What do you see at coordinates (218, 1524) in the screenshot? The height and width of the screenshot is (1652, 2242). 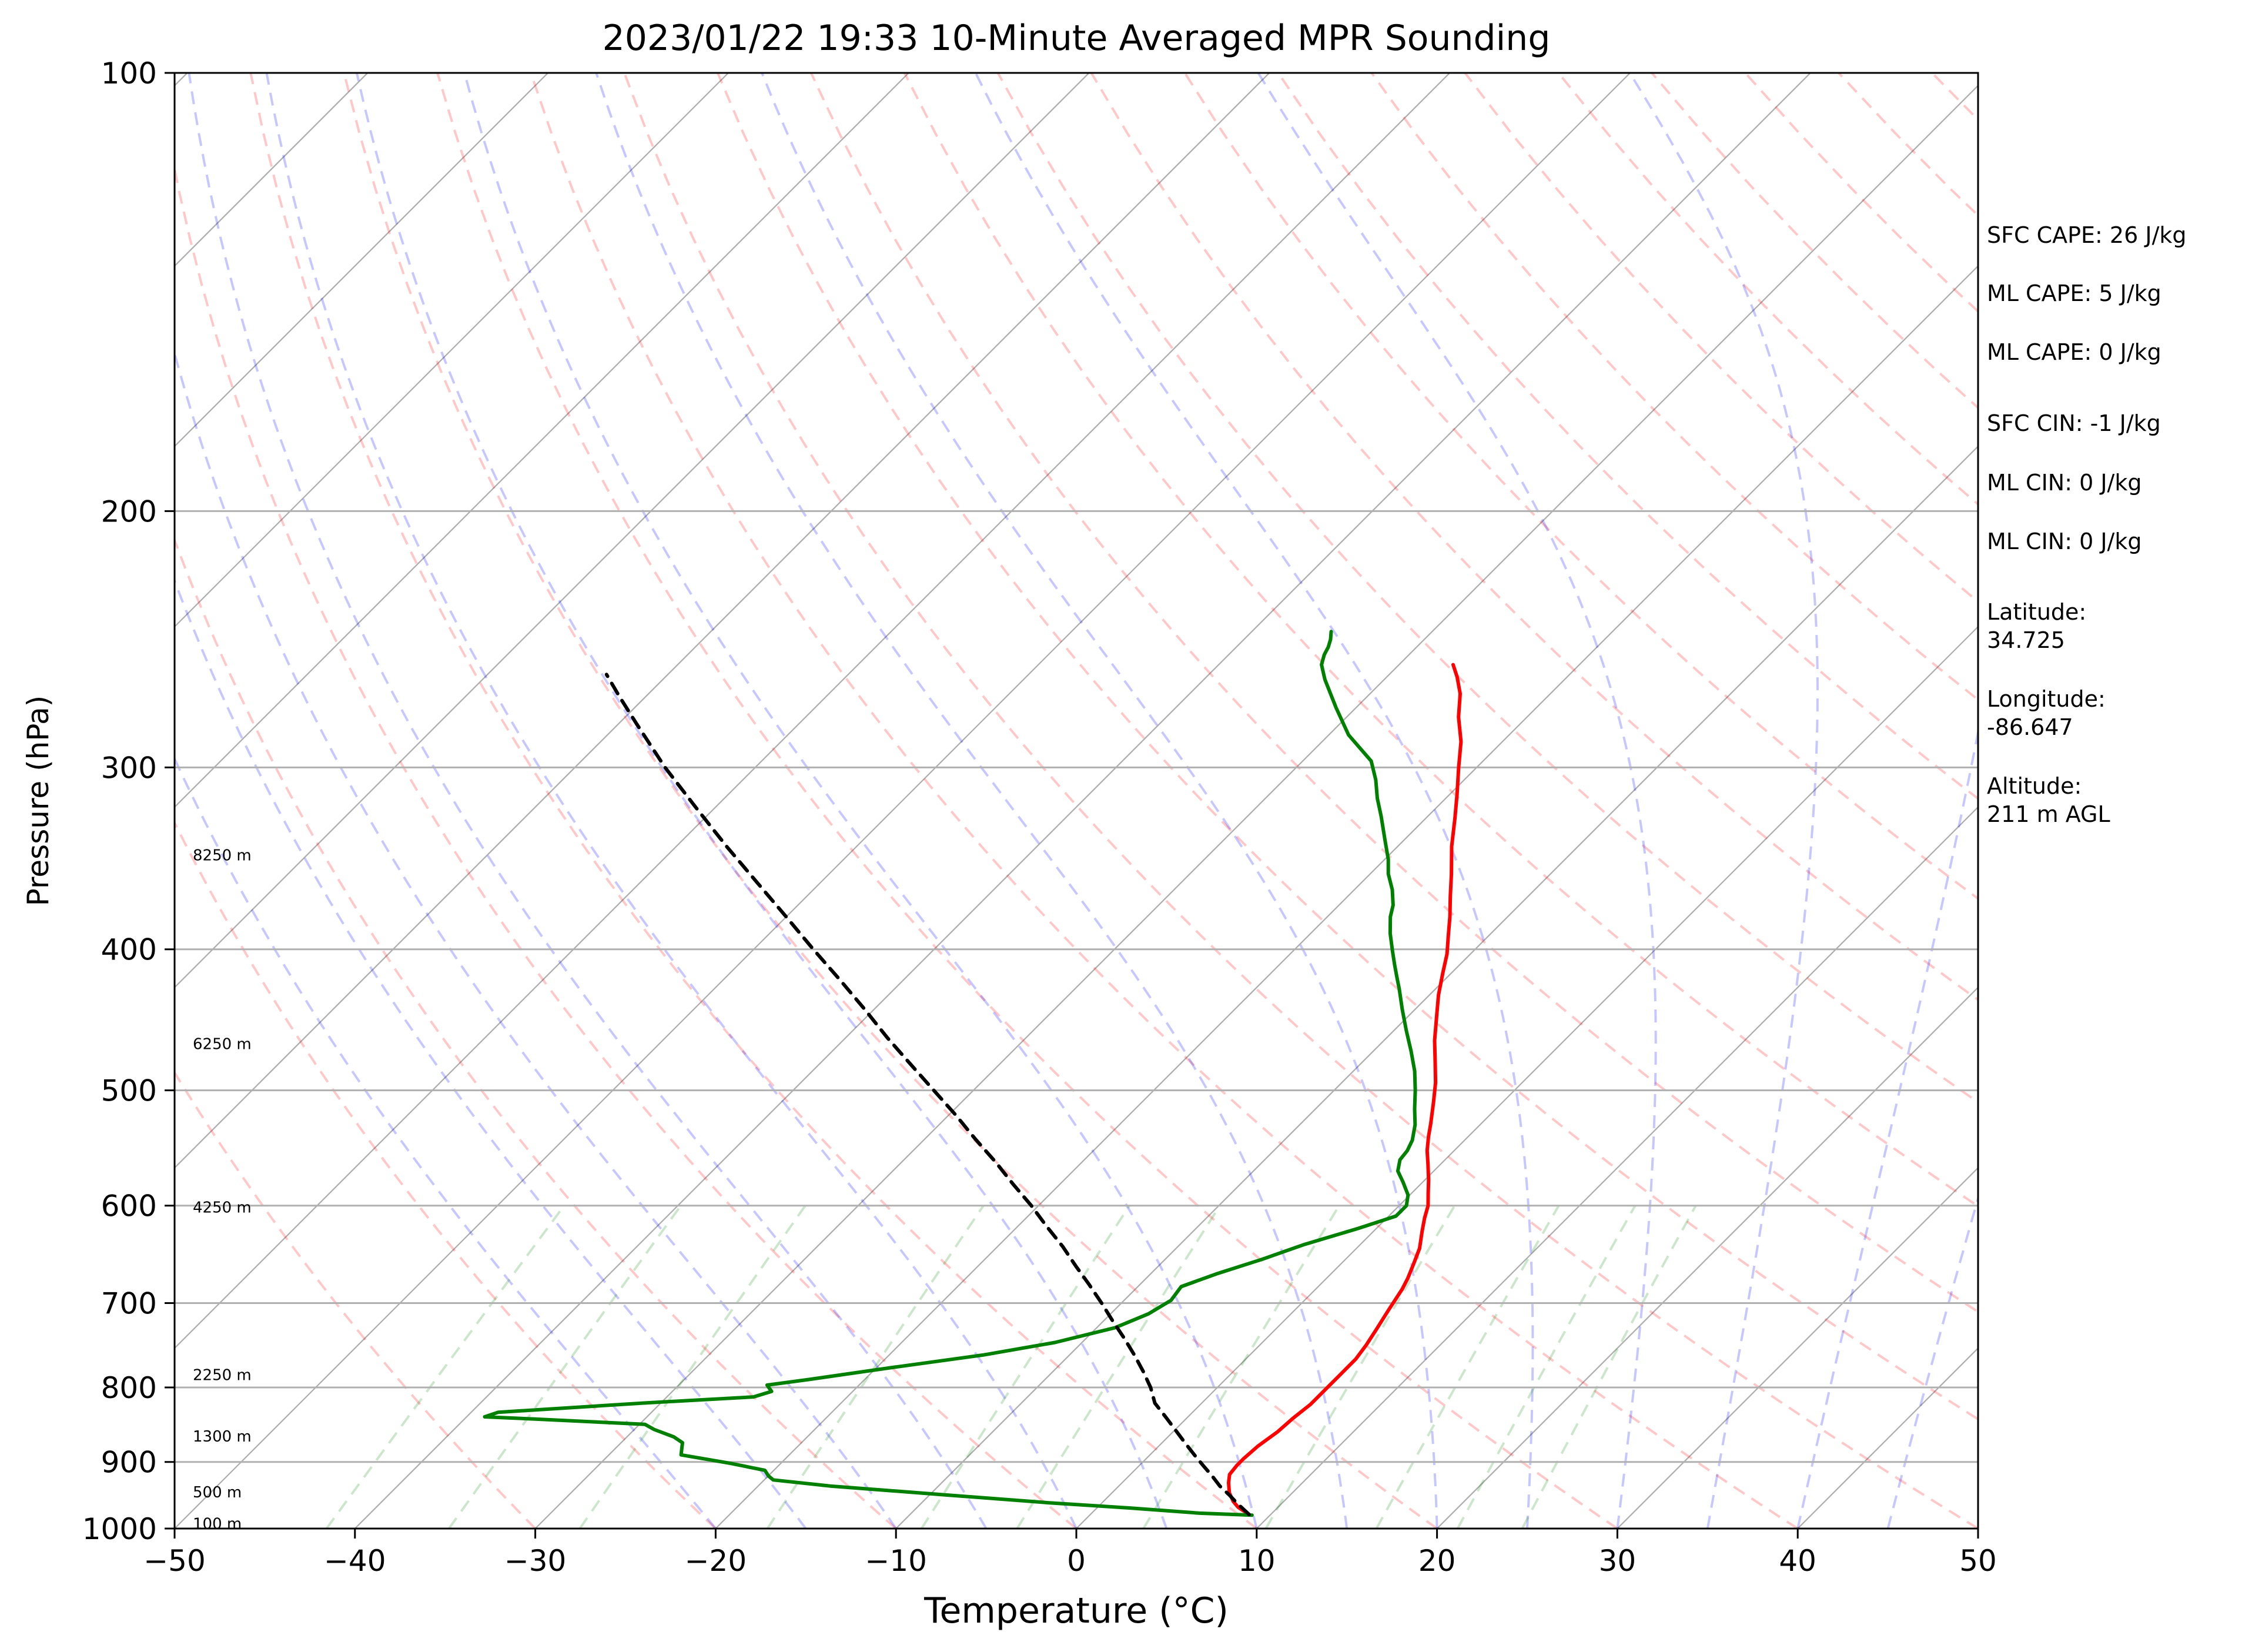 I see `height-label: 100 m` at bounding box center [218, 1524].